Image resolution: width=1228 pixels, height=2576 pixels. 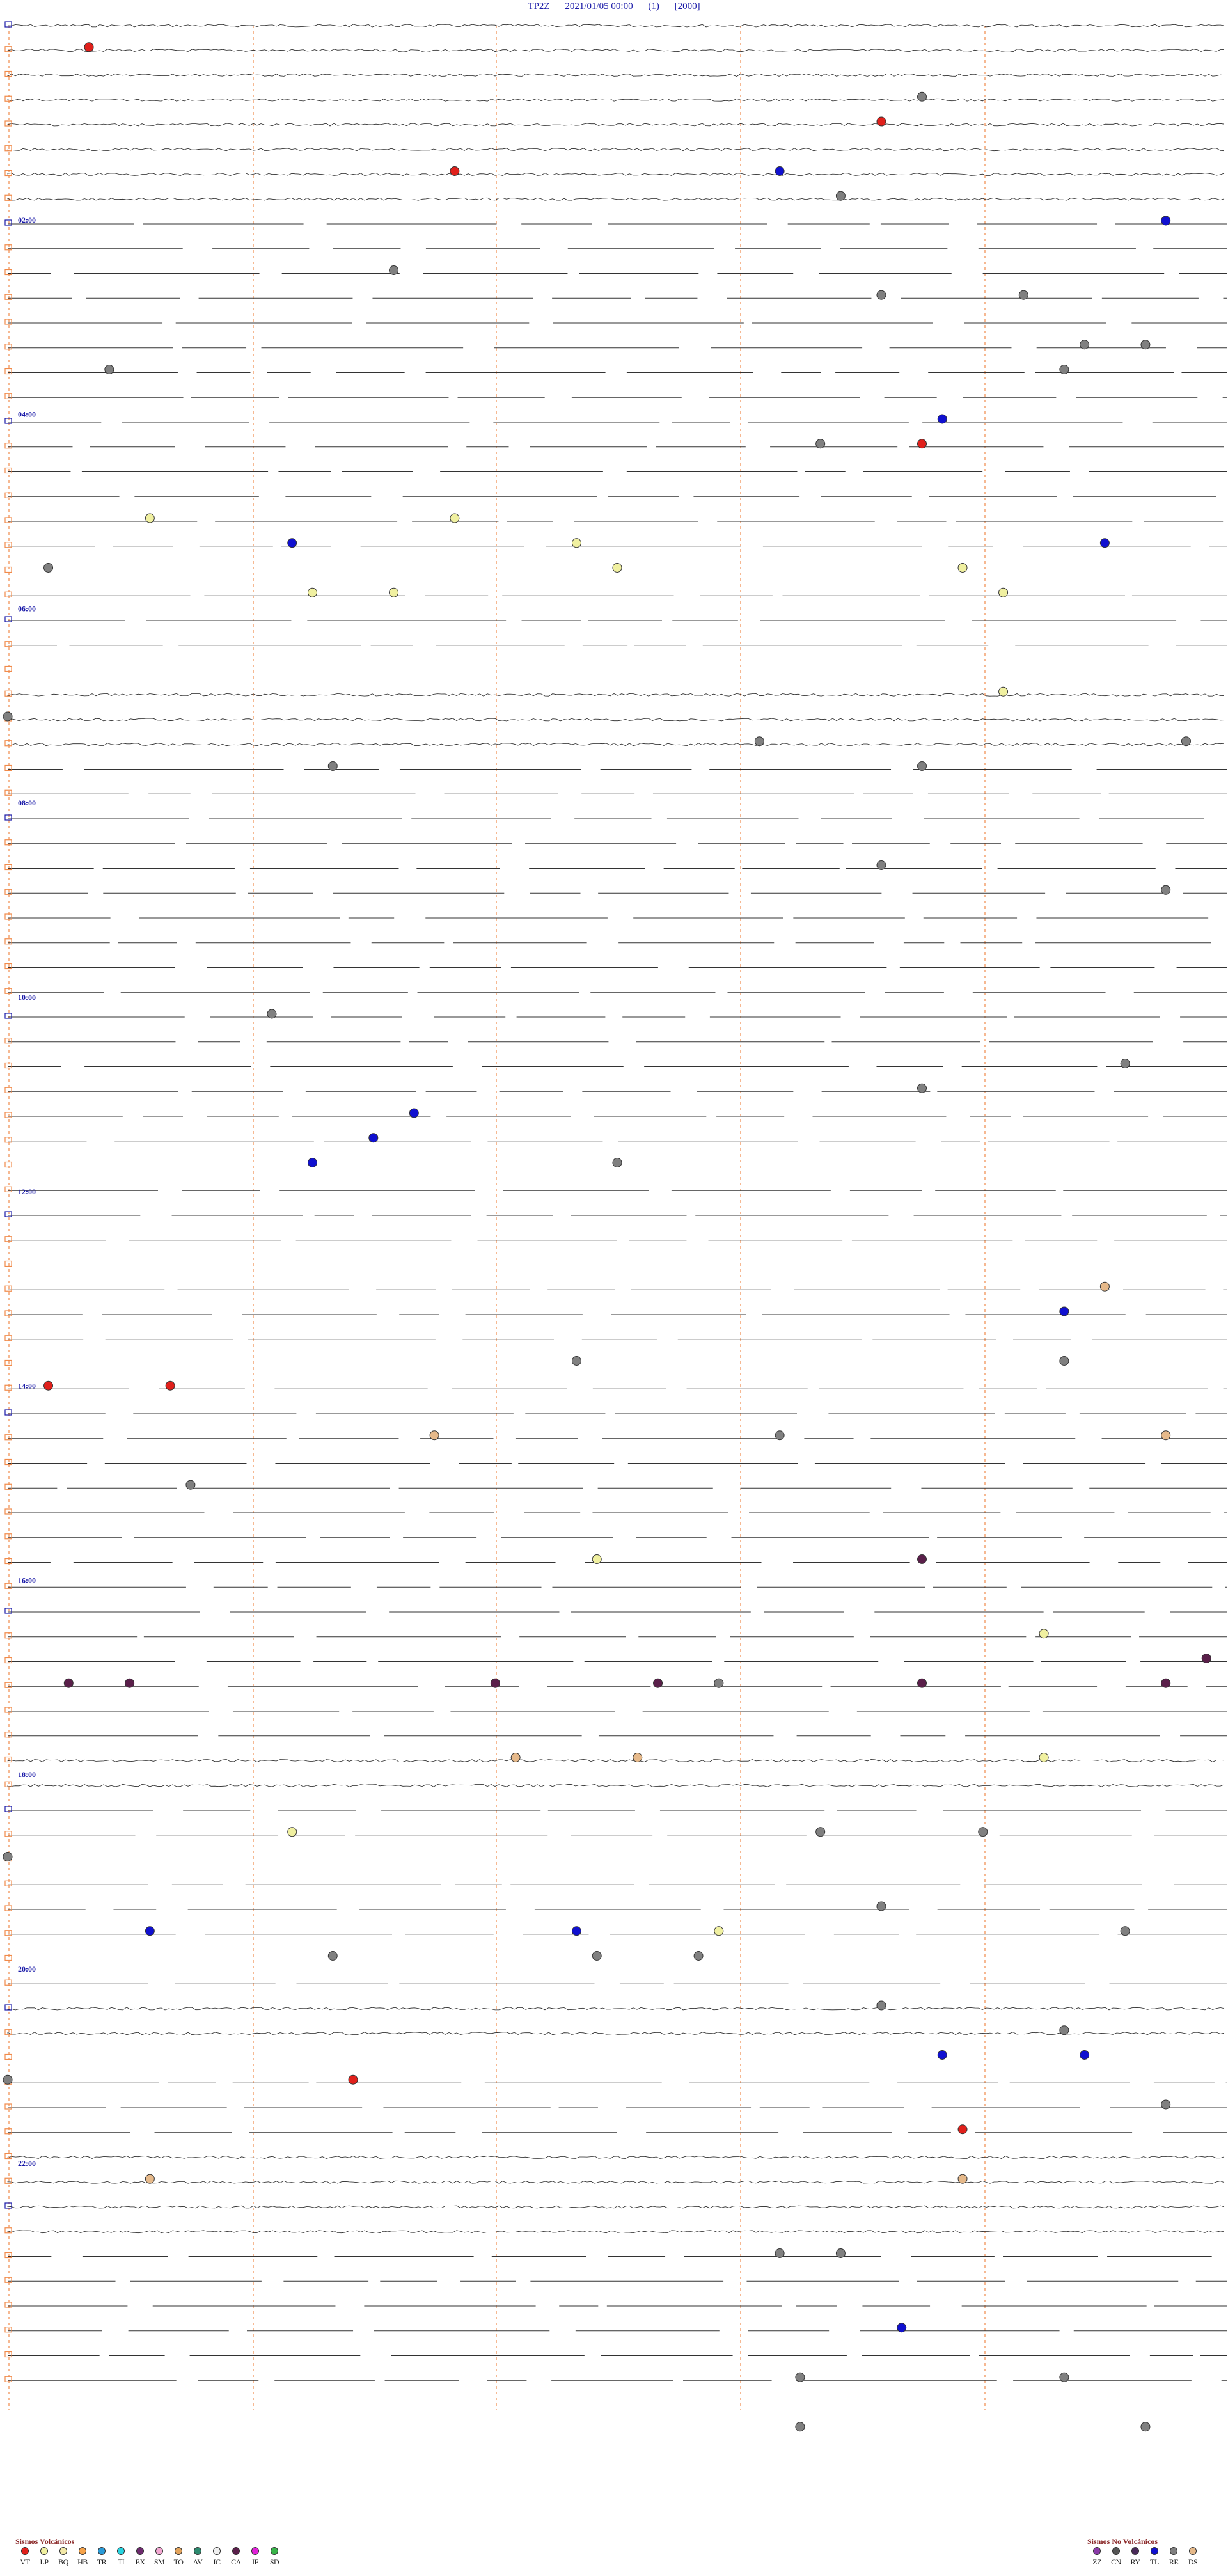 I want to click on legend-item-zz: ZZ, so click(x=1096, y=2557).